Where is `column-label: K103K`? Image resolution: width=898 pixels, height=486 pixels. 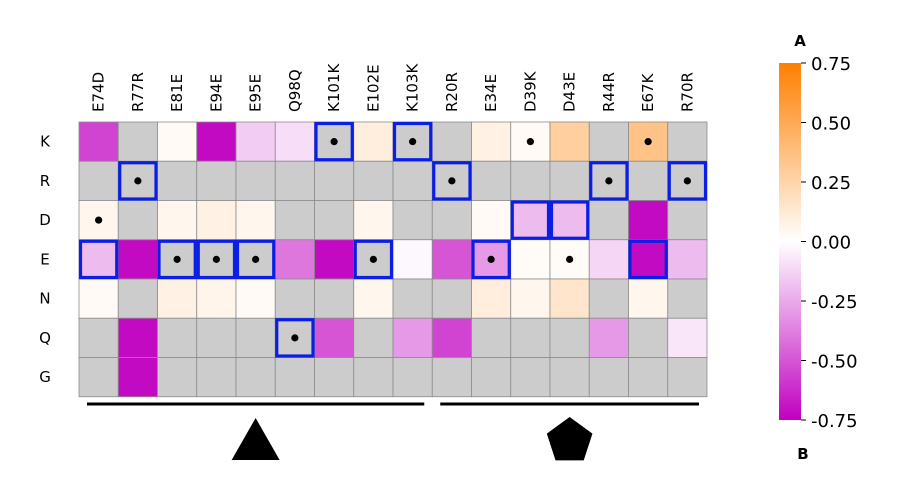
column-label: K103K is located at coordinates (413, 87).